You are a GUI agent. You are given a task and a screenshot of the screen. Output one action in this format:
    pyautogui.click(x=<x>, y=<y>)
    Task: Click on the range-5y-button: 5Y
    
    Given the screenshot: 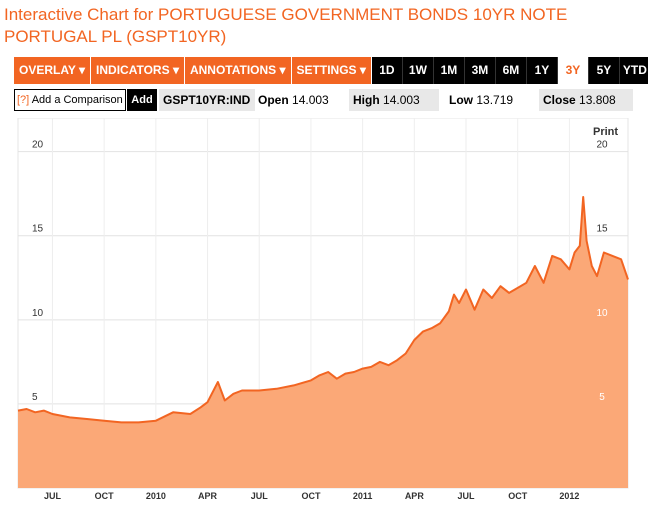 What is the action you would take?
    pyautogui.click(x=604, y=70)
    